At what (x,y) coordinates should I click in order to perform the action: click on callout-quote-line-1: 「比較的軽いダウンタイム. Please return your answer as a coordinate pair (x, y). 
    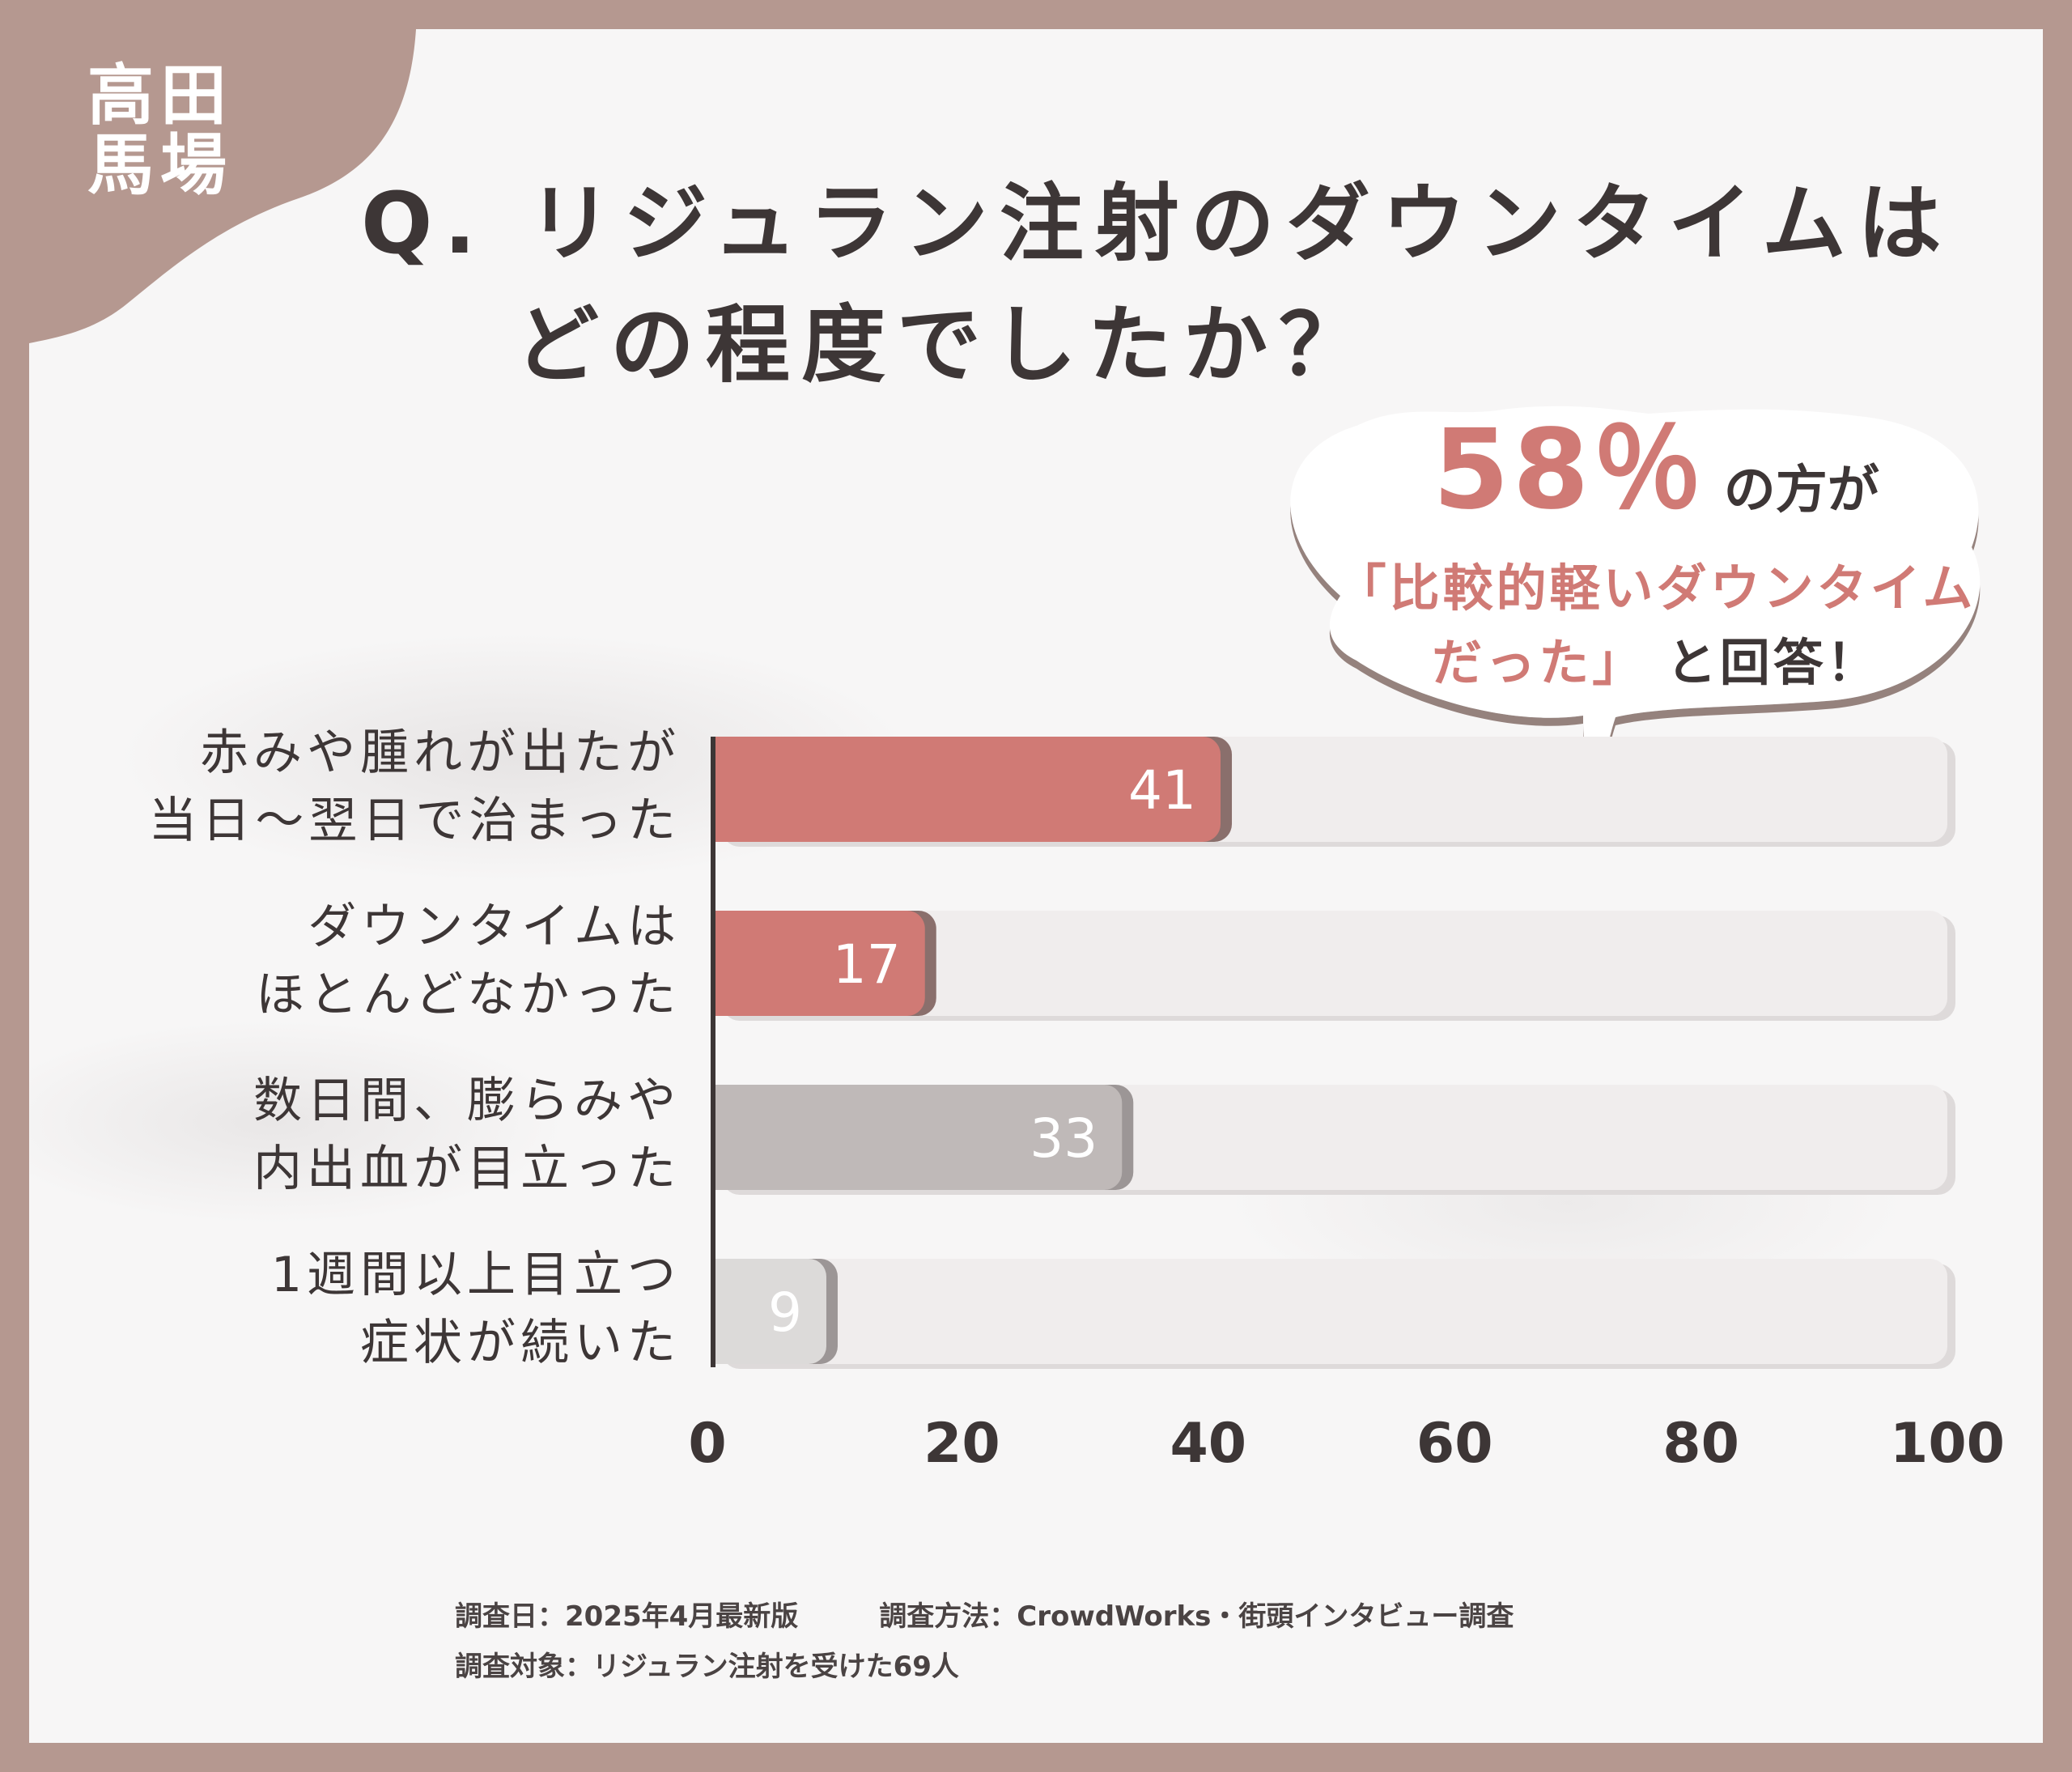
    Looking at the image, I should click on (1655, 589).